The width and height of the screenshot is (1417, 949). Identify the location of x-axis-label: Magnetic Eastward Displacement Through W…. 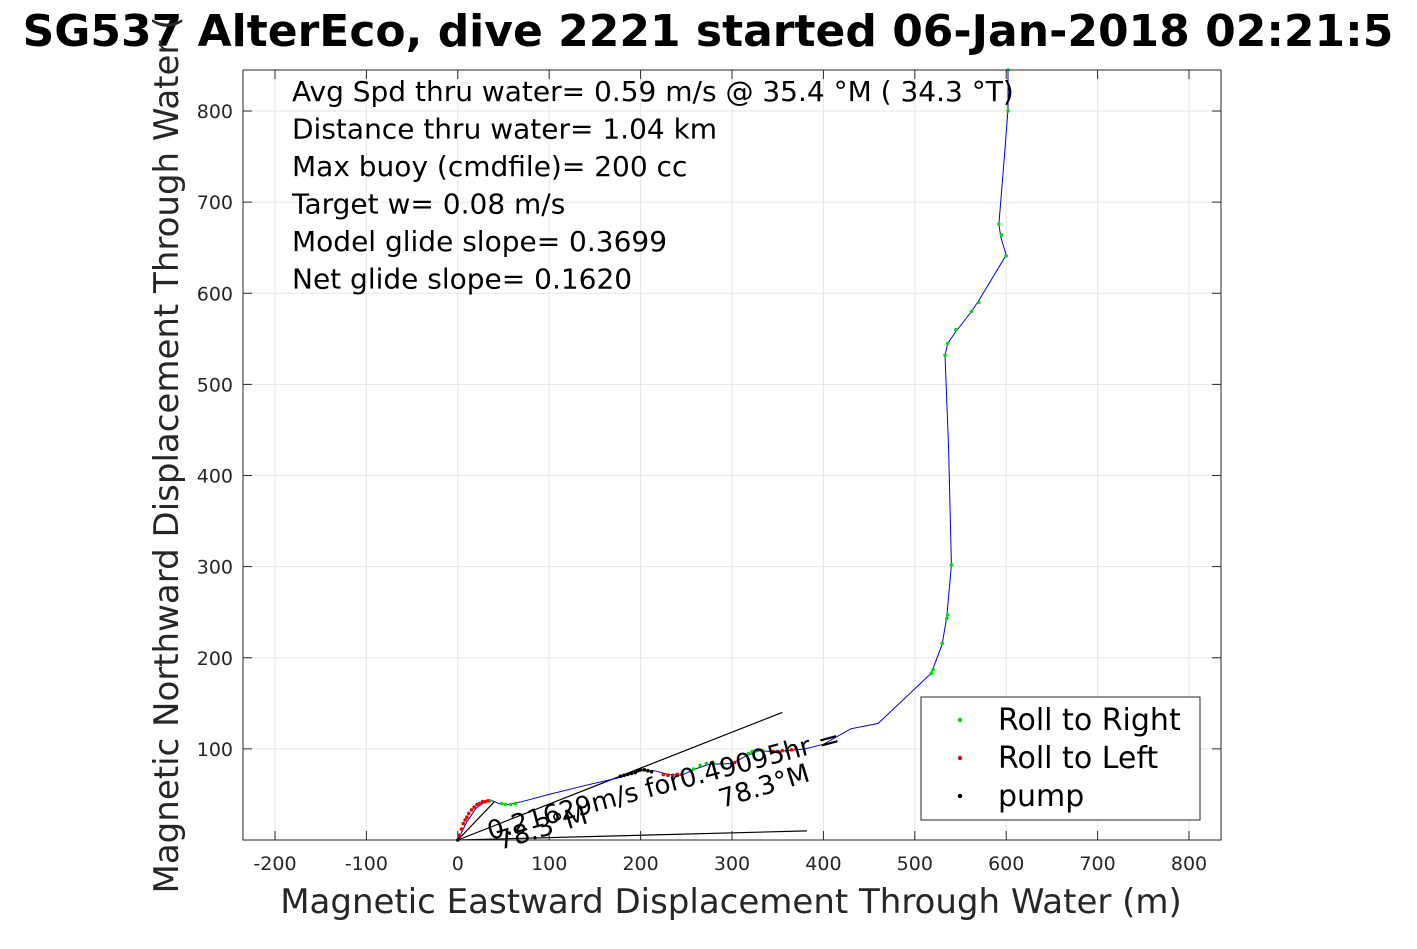
(731, 902).